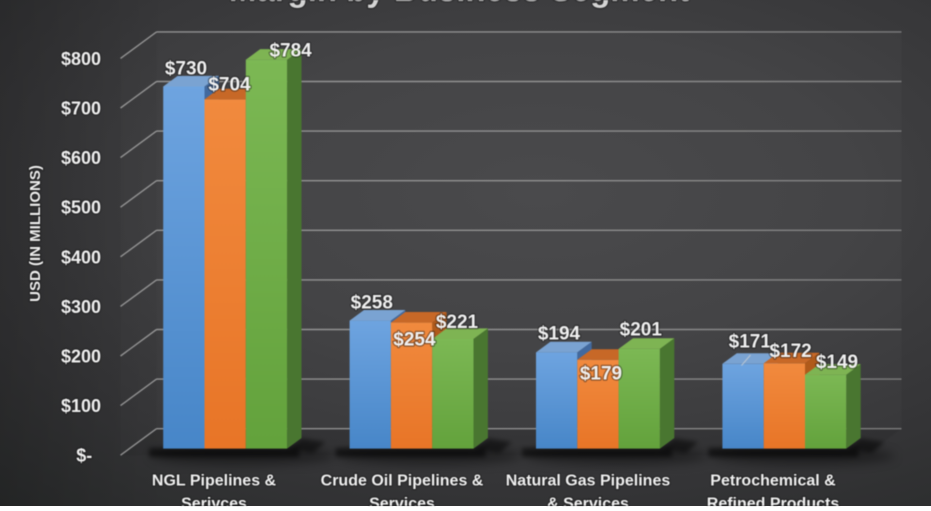 Image resolution: width=931 pixels, height=511 pixels. I want to click on svg-text: $800, so click(81, 59).